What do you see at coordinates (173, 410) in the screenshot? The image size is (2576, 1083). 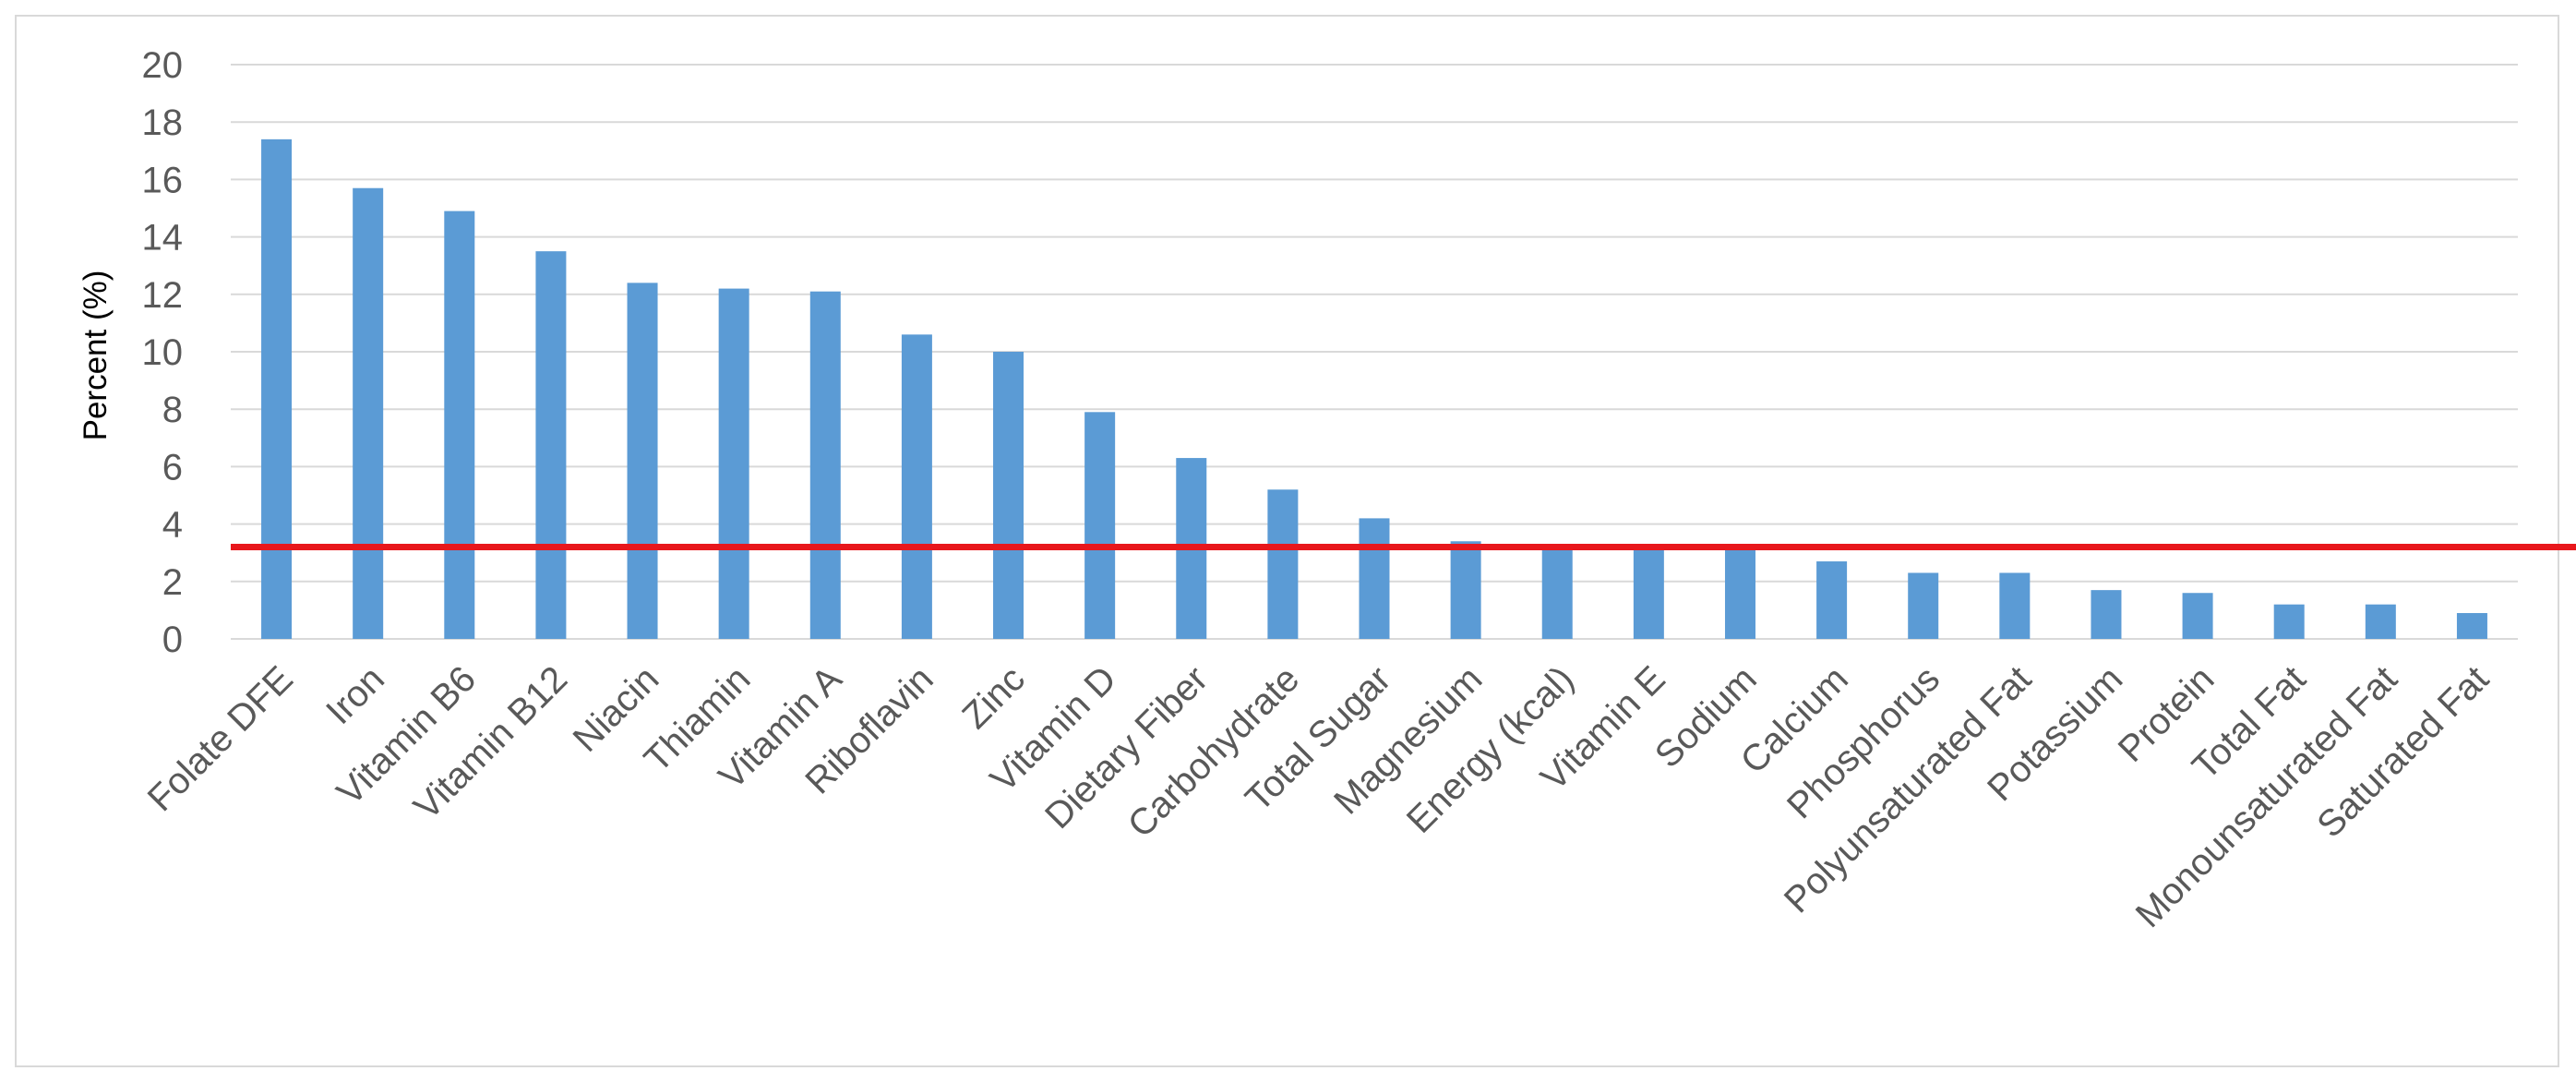 I see `y-tick-label: 8` at bounding box center [173, 410].